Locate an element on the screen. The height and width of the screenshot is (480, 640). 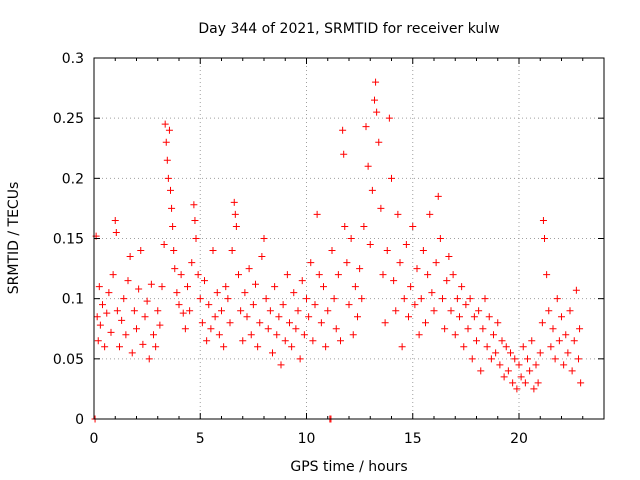
y-axis-label: SRMTID / TECUs is located at coordinates (14, 238).